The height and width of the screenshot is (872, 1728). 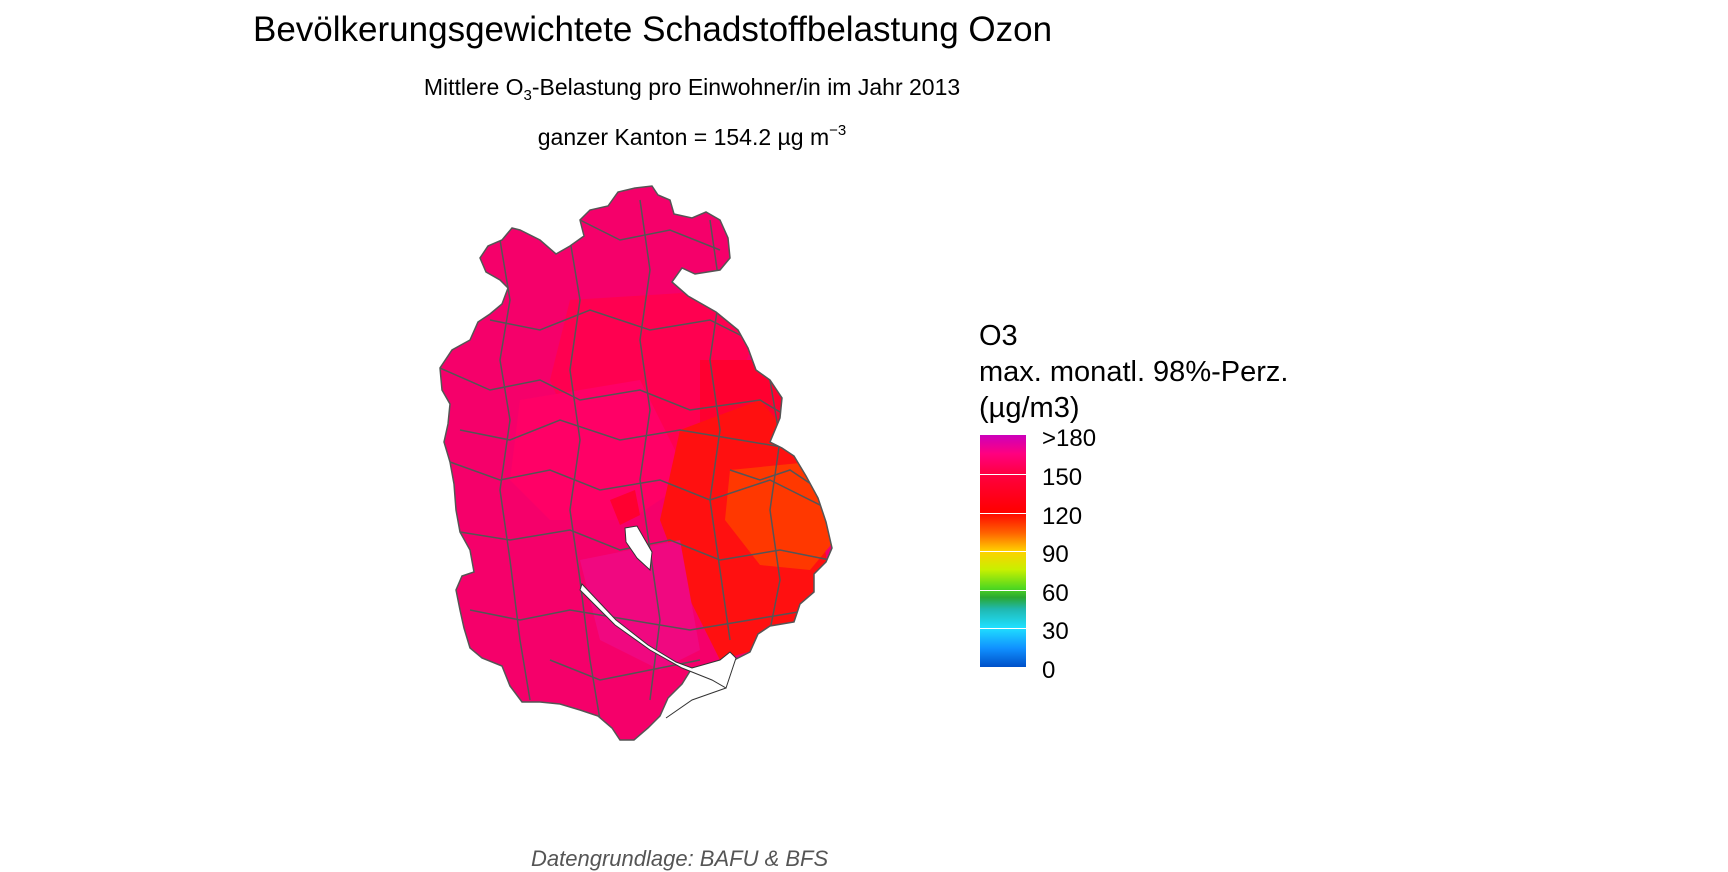 I want to click on data-source-caption: Datengrundlage: BAFU & BFS, so click(x=680, y=858).